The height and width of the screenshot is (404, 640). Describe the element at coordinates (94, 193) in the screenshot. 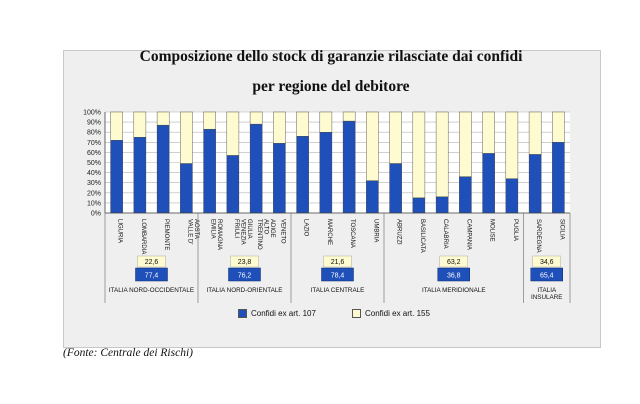

I see `y-tick-label: 20%` at that location.